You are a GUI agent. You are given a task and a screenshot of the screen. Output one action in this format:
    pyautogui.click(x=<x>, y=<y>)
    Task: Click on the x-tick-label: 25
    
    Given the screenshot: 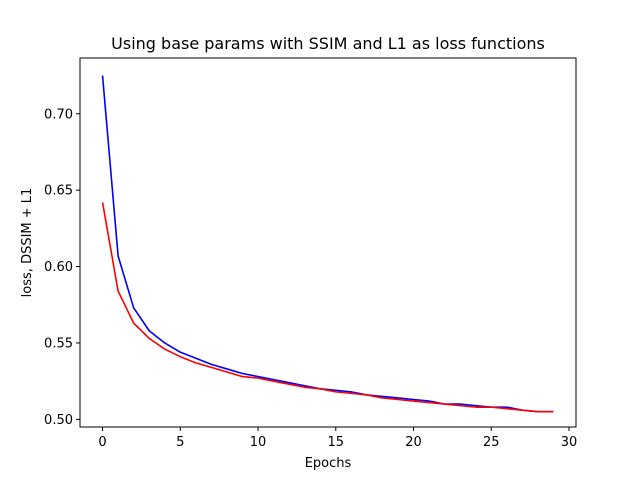 What is the action you would take?
    pyautogui.click(x=491, y=442)
    